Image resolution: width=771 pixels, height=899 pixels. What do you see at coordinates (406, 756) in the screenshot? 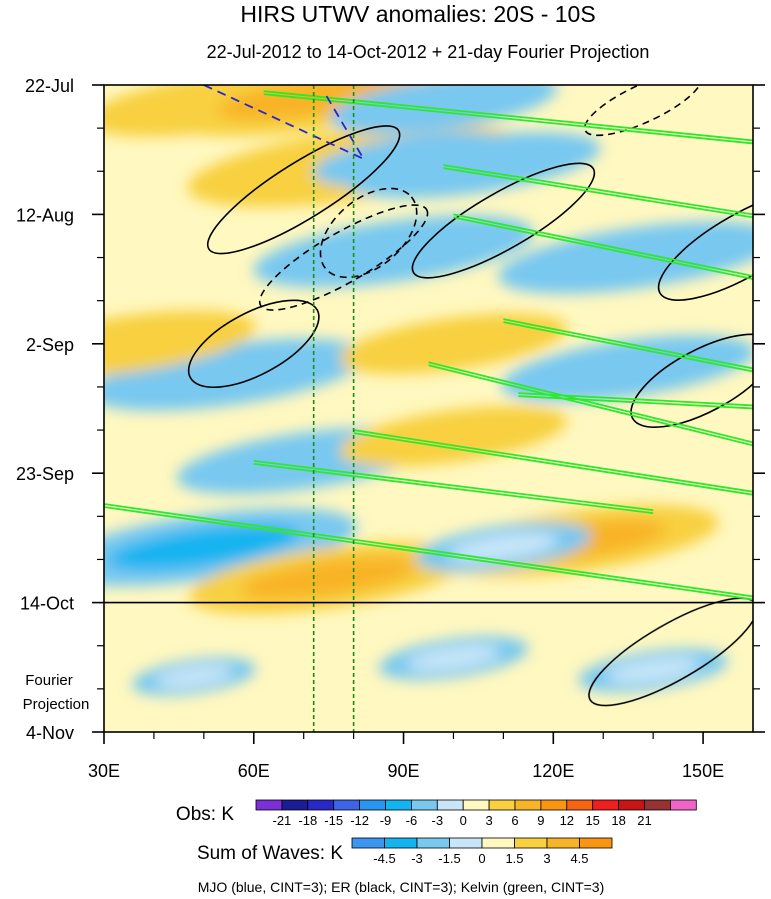
I see `x-axis: 30E 60E 90E 120E 150E` at bounding box center [406, 756].